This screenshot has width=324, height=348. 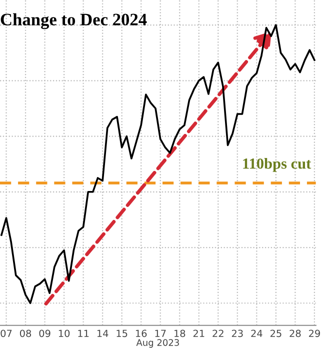 I want to click on x-tick-label: 10, so click(x=64, y=334).